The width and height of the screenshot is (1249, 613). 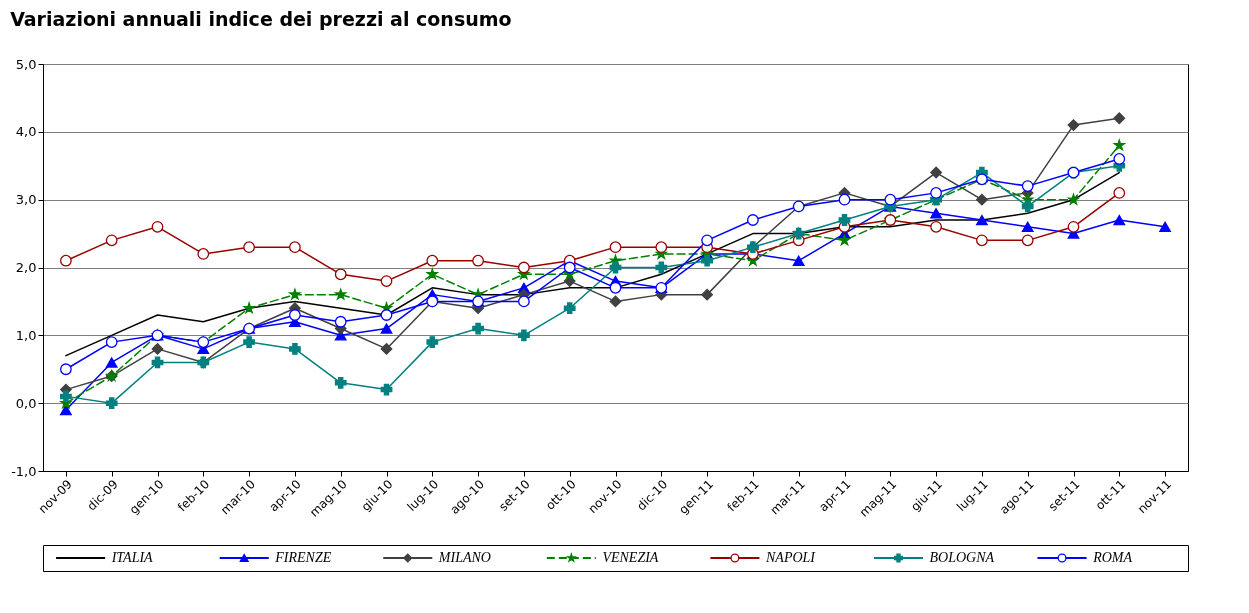 I want to click on y-tick-label: 0,0, so click(x=26, y=403).